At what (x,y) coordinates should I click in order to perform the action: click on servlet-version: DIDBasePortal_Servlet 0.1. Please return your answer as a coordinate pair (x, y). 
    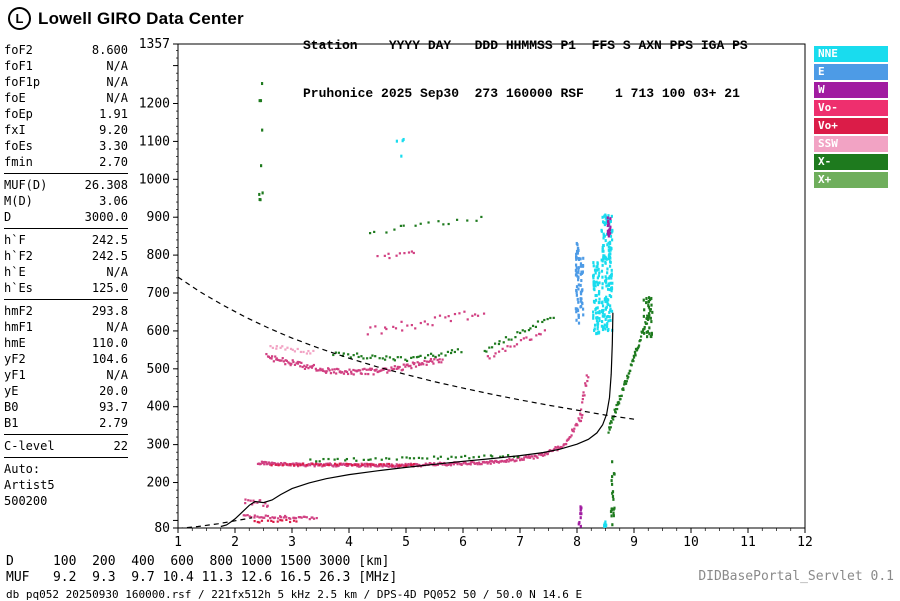
    Looking at the image, I should click on (796, 576).